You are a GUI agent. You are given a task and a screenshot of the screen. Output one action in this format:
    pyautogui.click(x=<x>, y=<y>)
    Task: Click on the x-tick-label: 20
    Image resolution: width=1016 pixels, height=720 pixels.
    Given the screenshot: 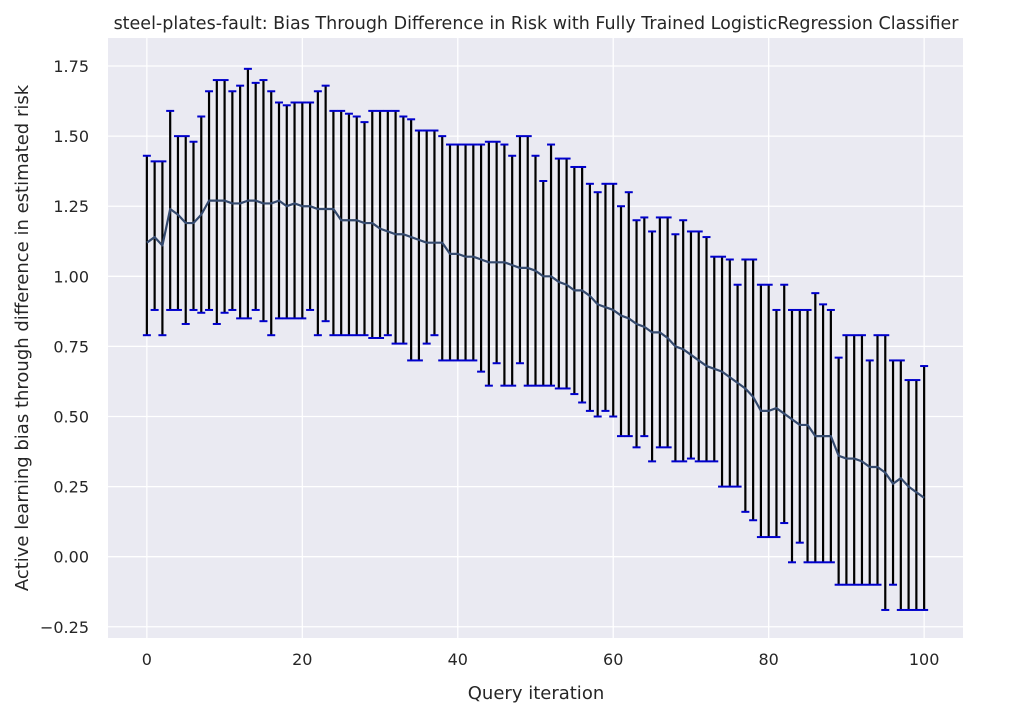 What is the action you would take?
    pyautogui.click(x=302, y=659)
    